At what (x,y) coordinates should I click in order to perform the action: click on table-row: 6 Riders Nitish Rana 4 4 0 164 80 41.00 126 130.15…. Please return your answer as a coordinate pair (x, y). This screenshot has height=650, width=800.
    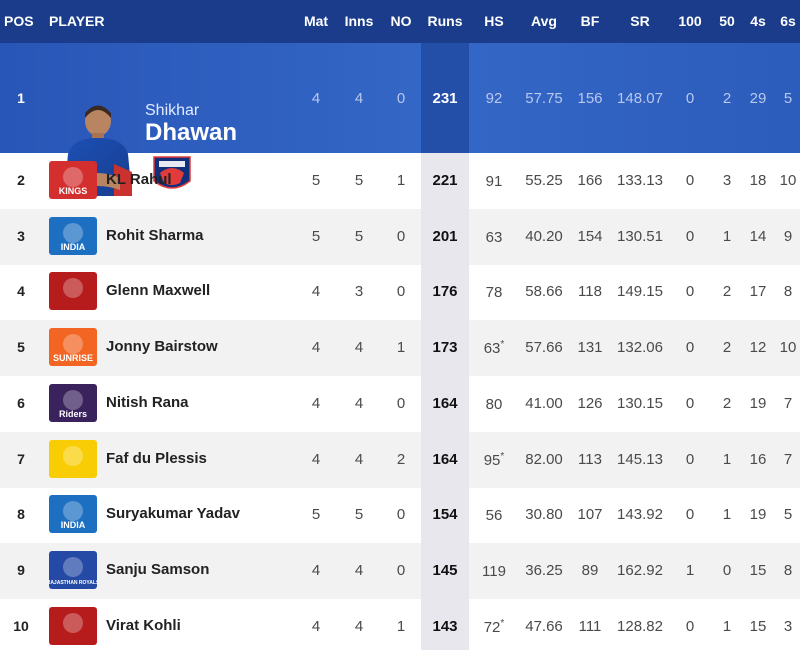
    Looking at the image, I should click on (400, 403).